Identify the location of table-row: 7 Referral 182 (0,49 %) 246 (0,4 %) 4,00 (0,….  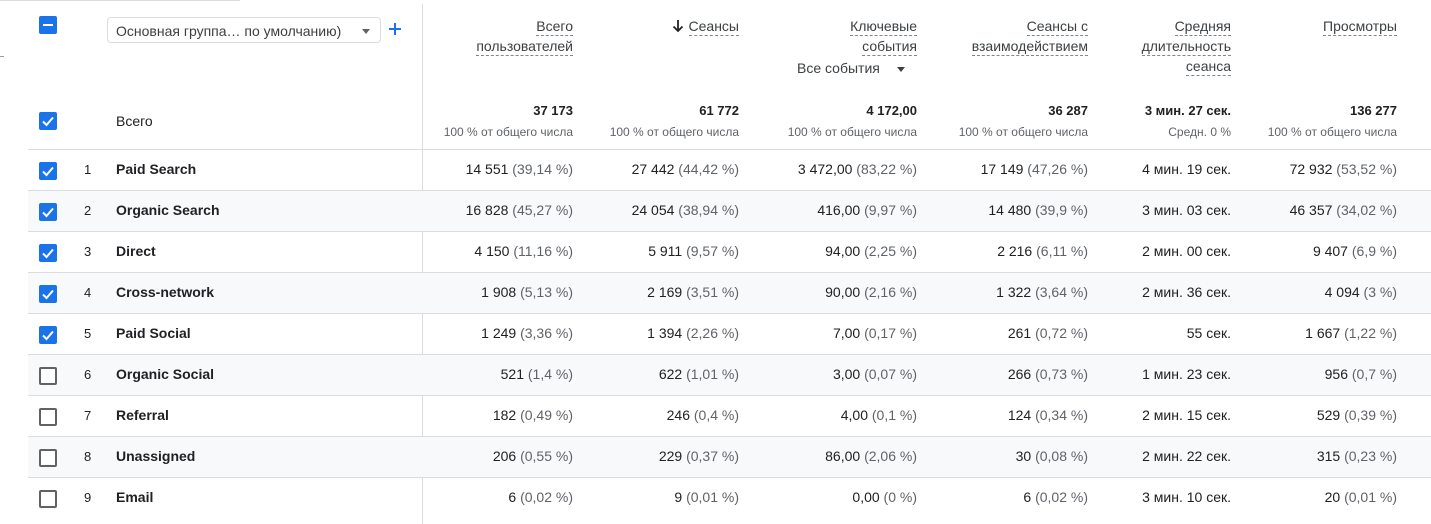
(729, 415).